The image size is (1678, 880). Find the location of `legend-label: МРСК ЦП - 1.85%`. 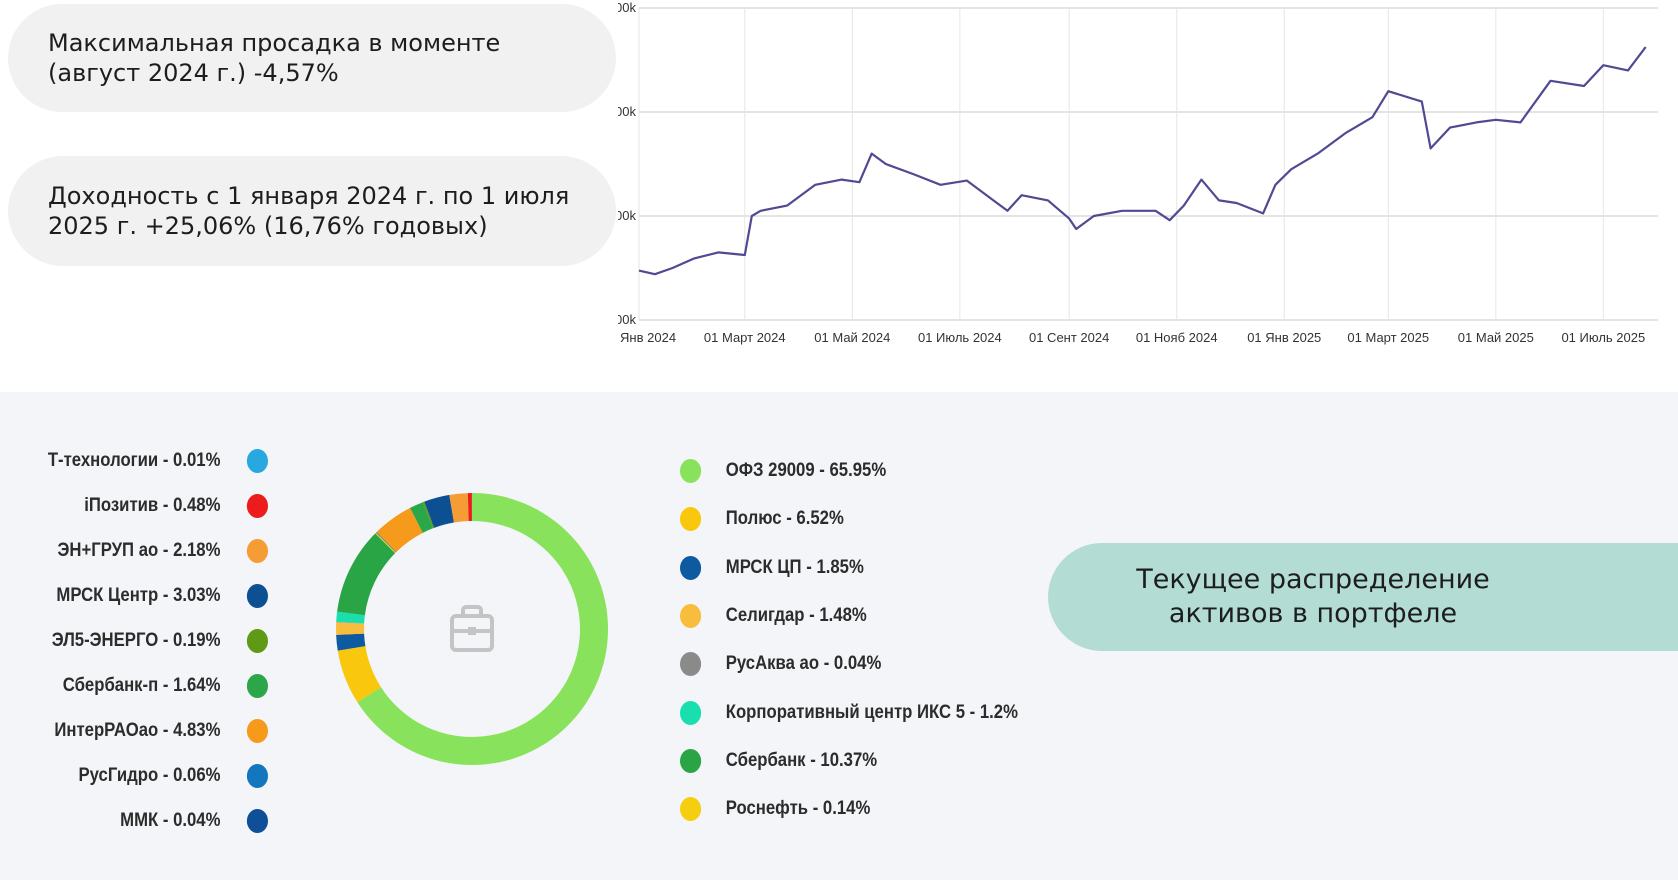

legend-label: МРСК ЦП - 1.85% is located at coordinates (794, 567).